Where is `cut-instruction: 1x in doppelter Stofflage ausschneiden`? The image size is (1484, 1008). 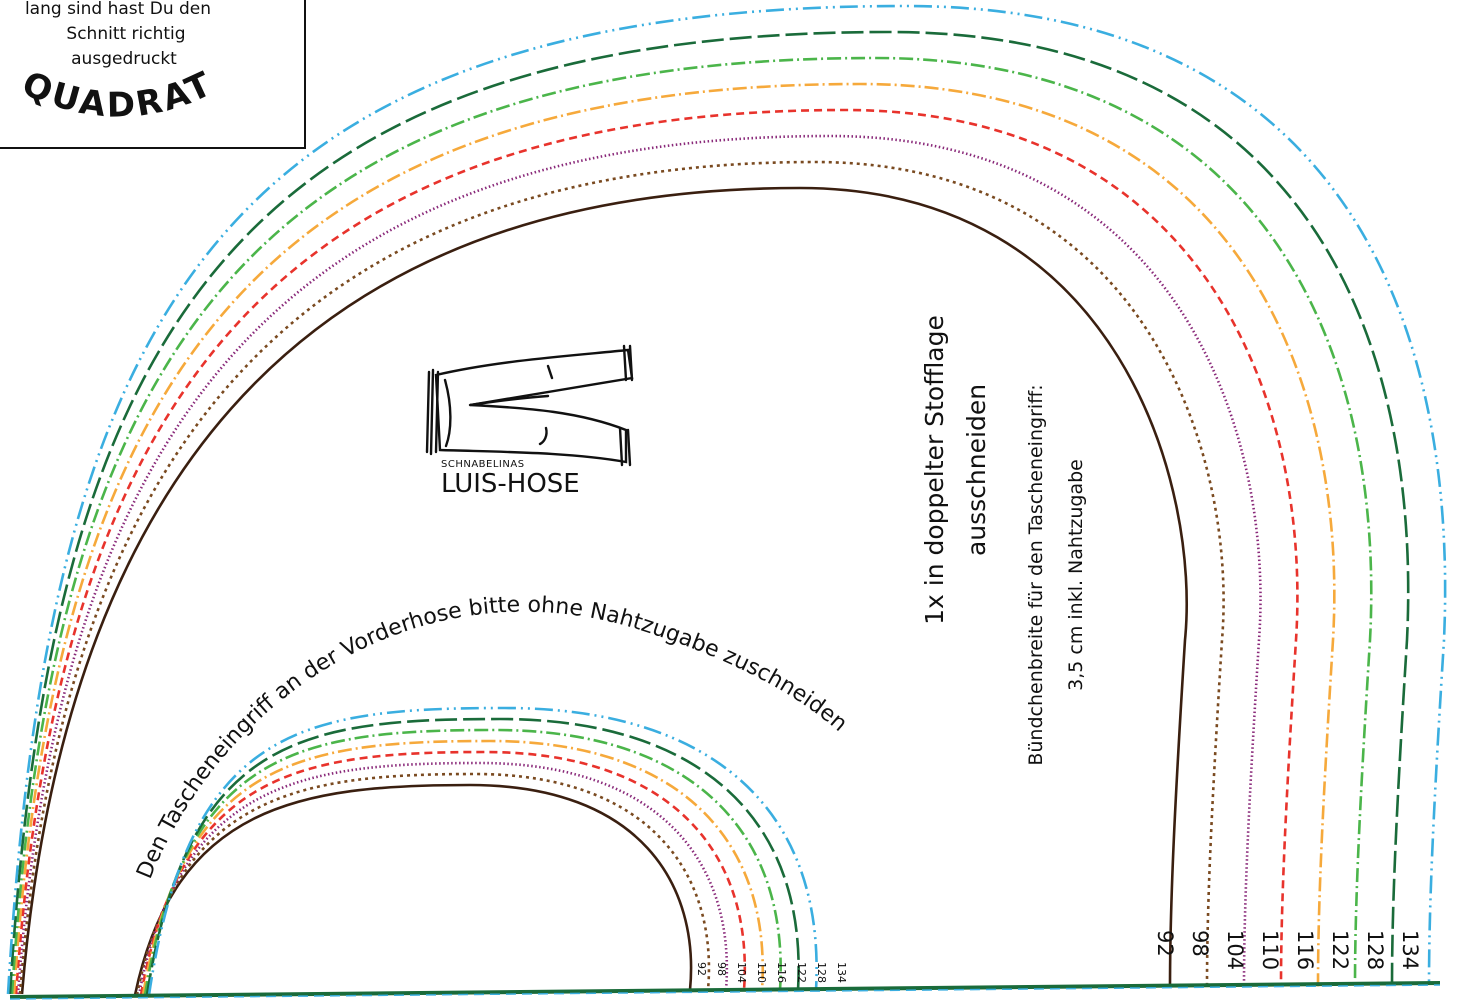
cut-instruction: 1x in doppelter Stofflage ausschneiden is located at coordinates (955, 470).